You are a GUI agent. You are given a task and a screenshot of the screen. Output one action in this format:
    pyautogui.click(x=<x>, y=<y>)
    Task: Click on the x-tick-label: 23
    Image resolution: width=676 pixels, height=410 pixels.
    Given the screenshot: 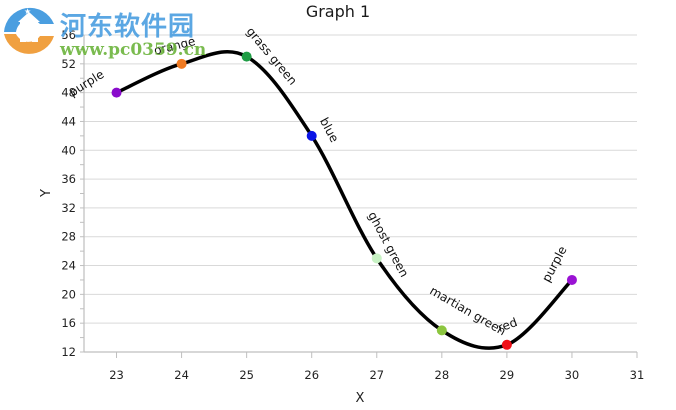 What is the action you would take?
    pyautogui.click(x=116, y=375)
    